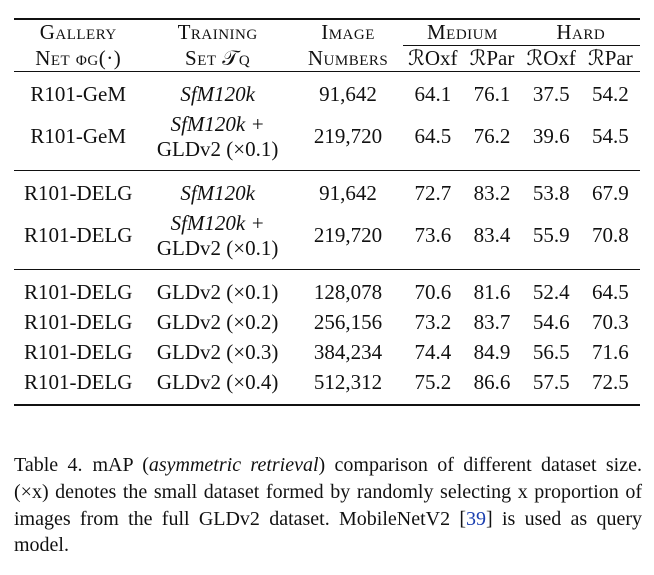  What do you see at coordinates (551, 352) in the screenshot?
I see `cell-hard-roxf: 56.5` at bounding box center [551, 352].